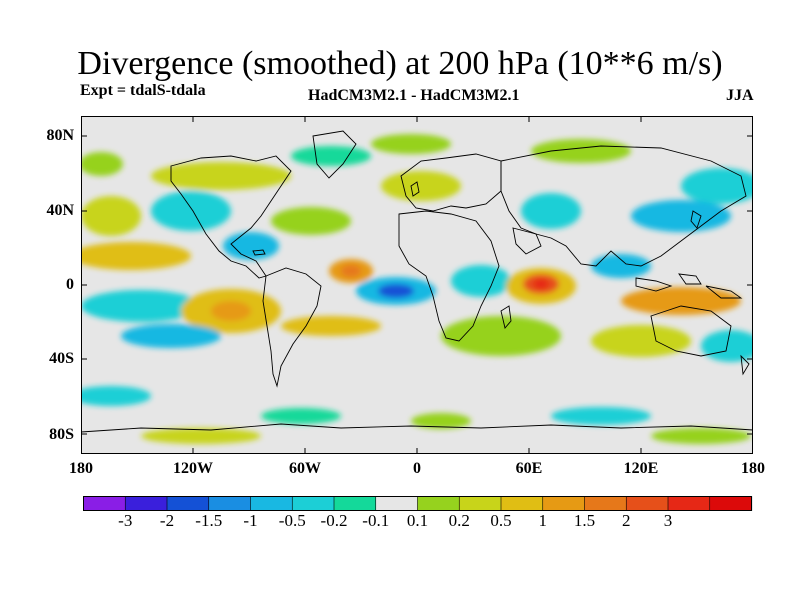  I want to click on colorbar-label: 1, so click(543, 520).